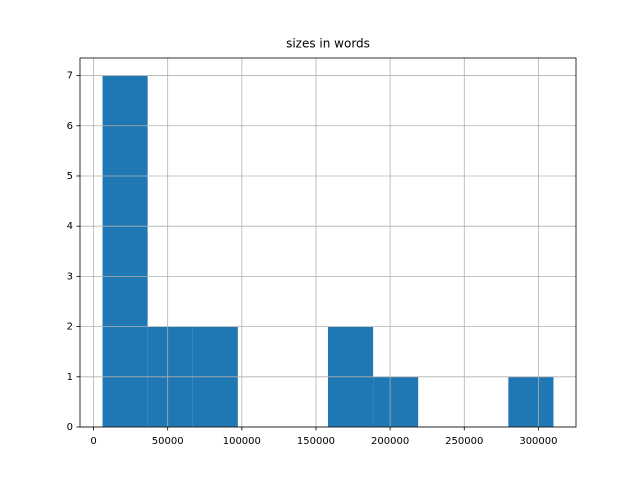  I want to click on x-tick-label: 150000, so click(316, 441).